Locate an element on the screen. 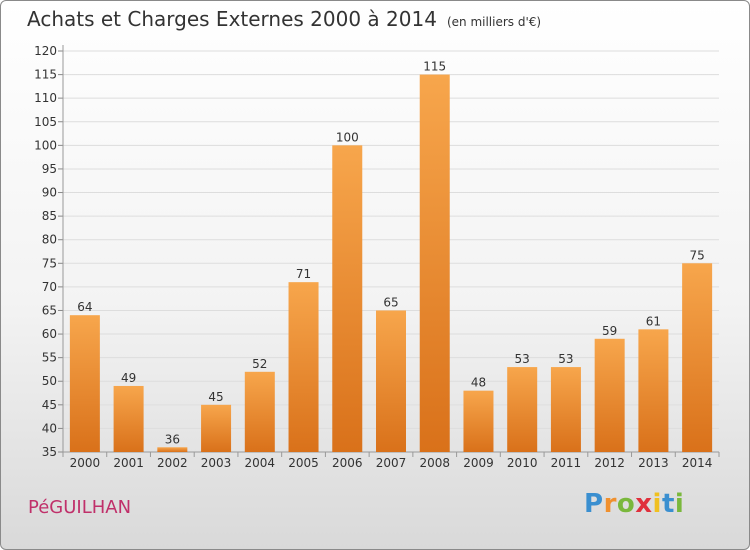 This screenshot has height=550, width=750. bar-2002 is located at coordinates (172, 449).